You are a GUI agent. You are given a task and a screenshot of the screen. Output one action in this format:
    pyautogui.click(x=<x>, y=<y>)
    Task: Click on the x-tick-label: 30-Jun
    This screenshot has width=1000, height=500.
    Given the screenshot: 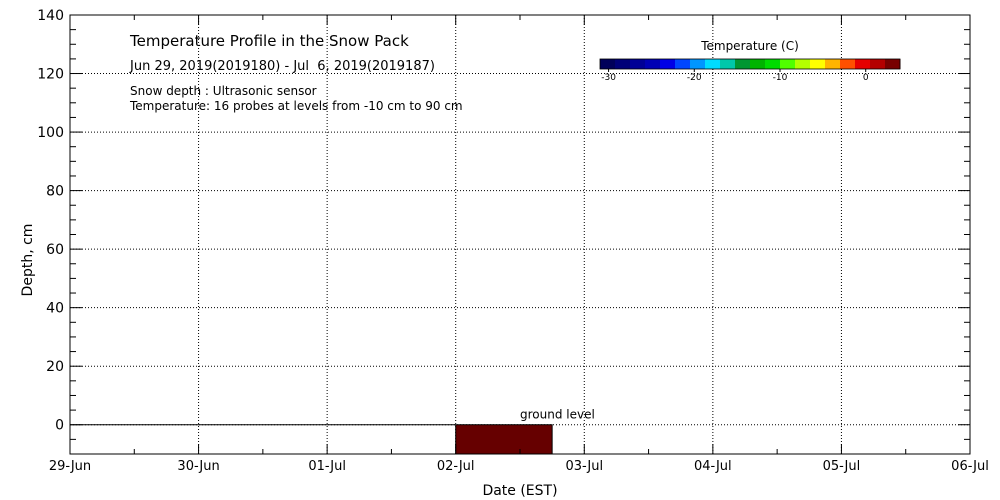 What is the action you would take?
    pyautogui.click(x=198, y=466)
    